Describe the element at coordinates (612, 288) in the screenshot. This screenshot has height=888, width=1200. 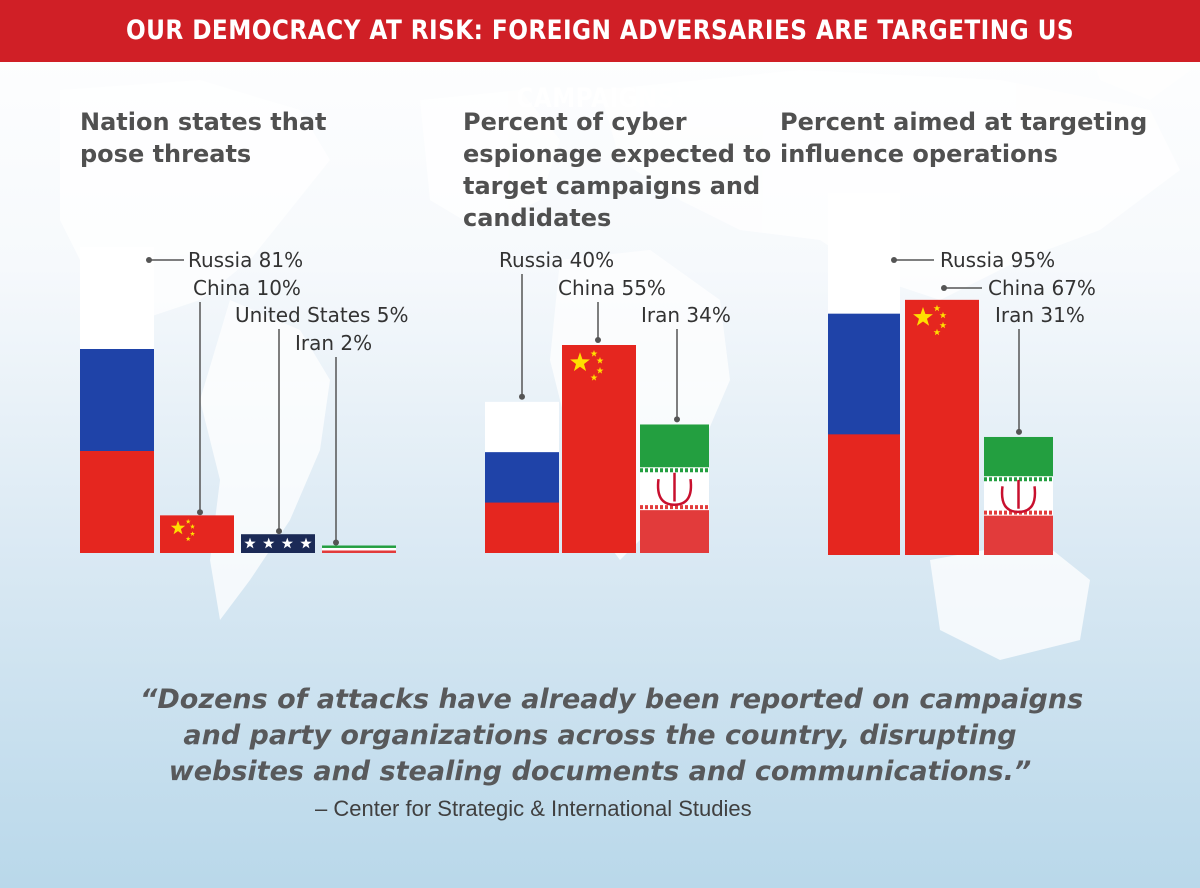
I see `data-label: China 55%` at that location.